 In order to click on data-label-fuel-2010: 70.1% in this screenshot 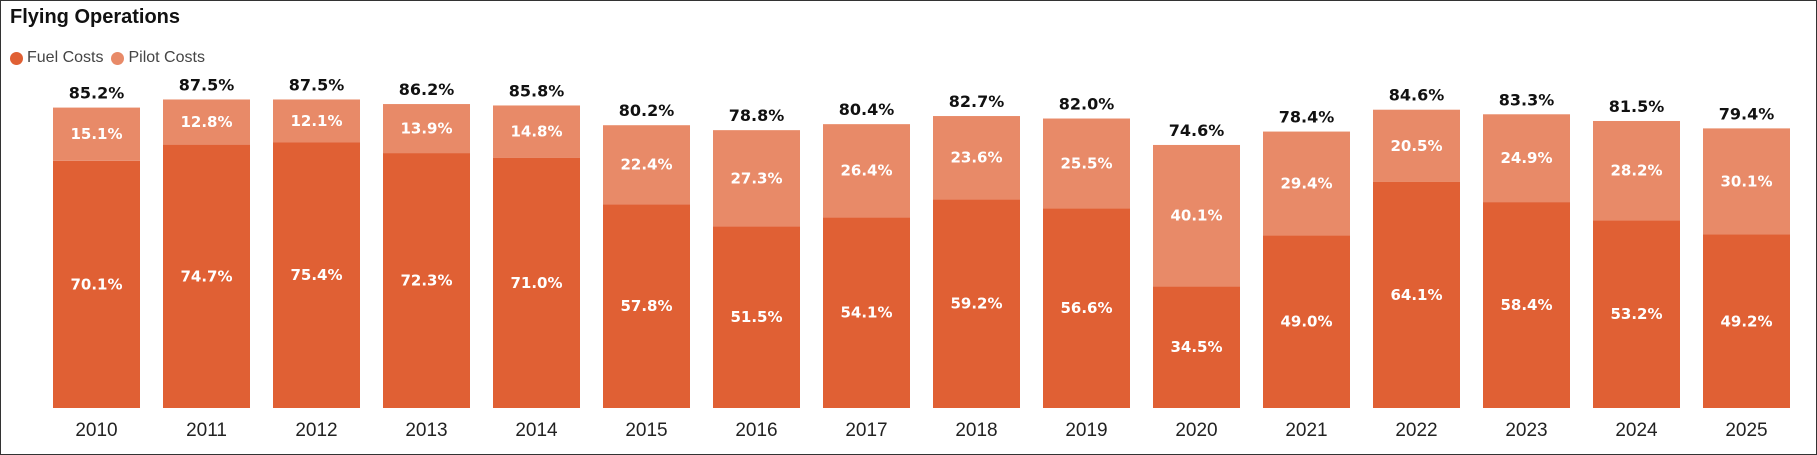, I will do `click(96, 284)`.